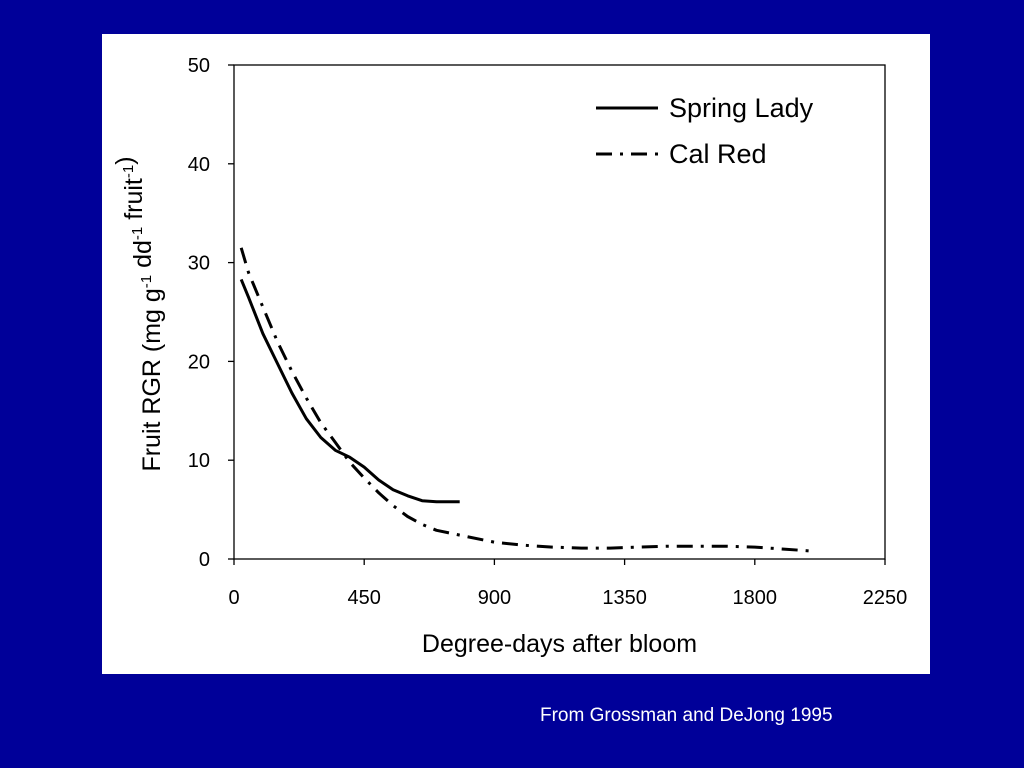  Describe the element at coordinates (705, 131) in the screenshot. I see `legend: Spring Lady Cal Red` at that location.